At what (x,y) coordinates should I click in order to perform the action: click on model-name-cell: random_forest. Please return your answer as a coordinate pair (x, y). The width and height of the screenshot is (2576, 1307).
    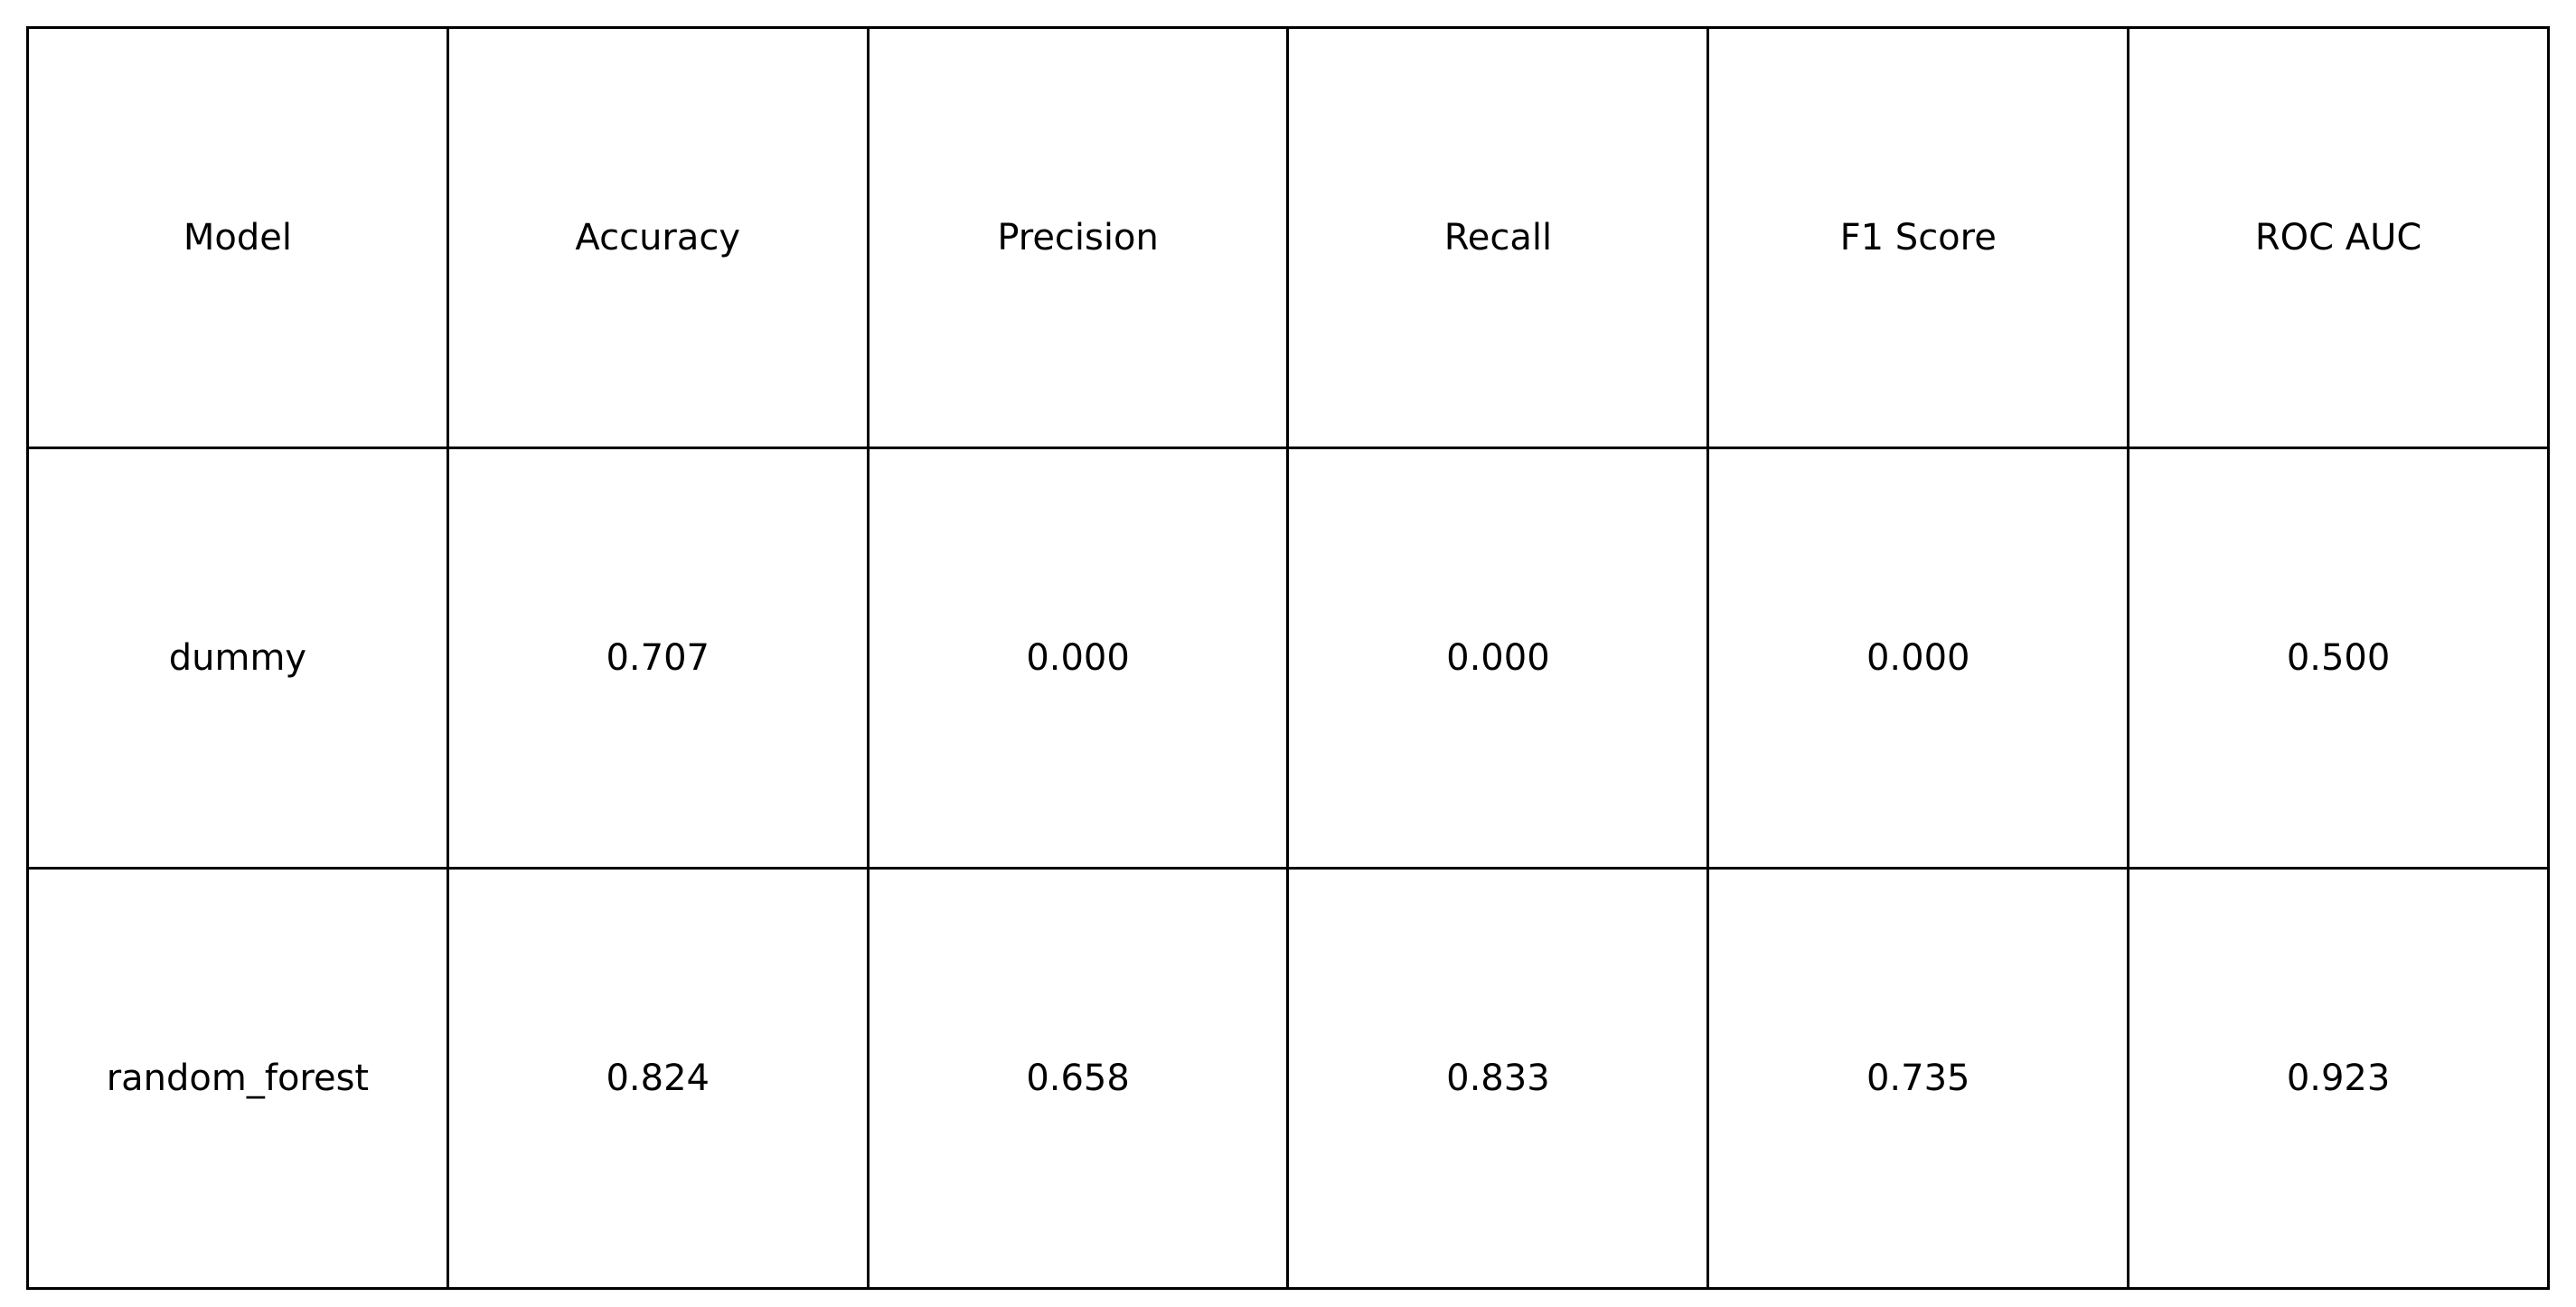
    Looking at the image, I should click on (238, 1078).